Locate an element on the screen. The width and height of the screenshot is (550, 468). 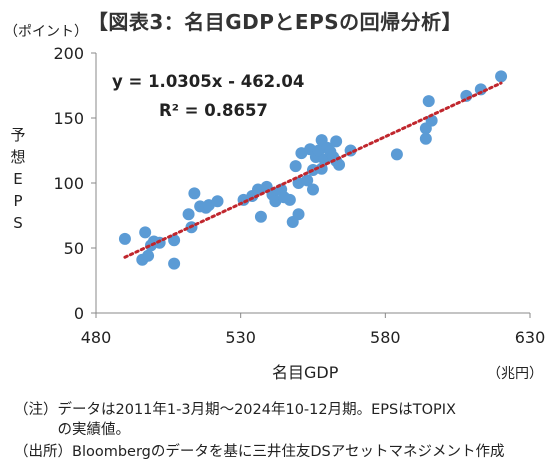
x-axis-label: 名目GDP is located at coordinates (305, 372).